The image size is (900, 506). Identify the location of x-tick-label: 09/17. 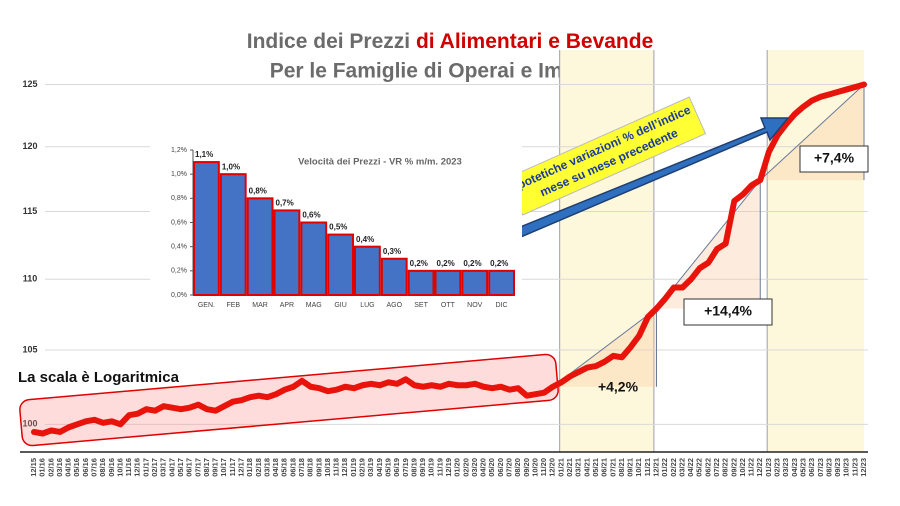
(215, 467).